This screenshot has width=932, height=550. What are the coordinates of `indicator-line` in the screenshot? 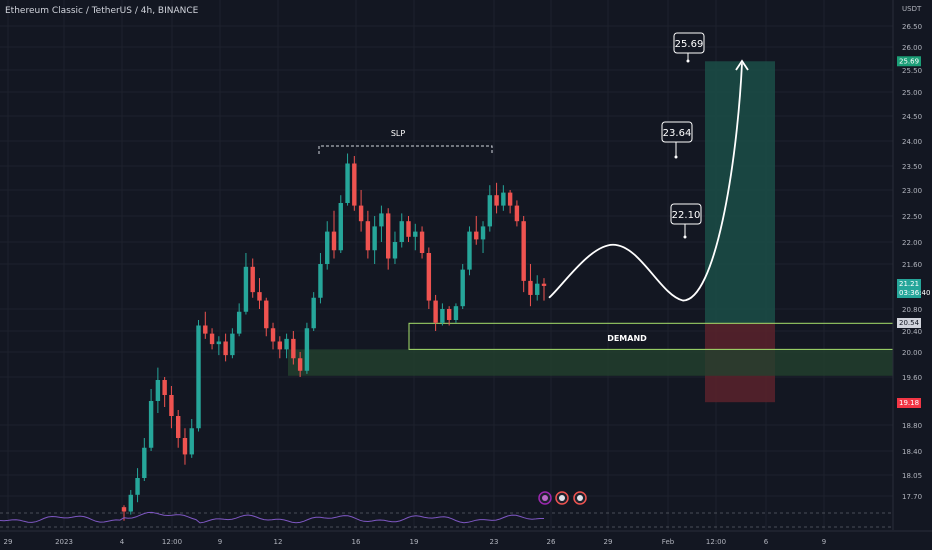 It's located at (272, 517).